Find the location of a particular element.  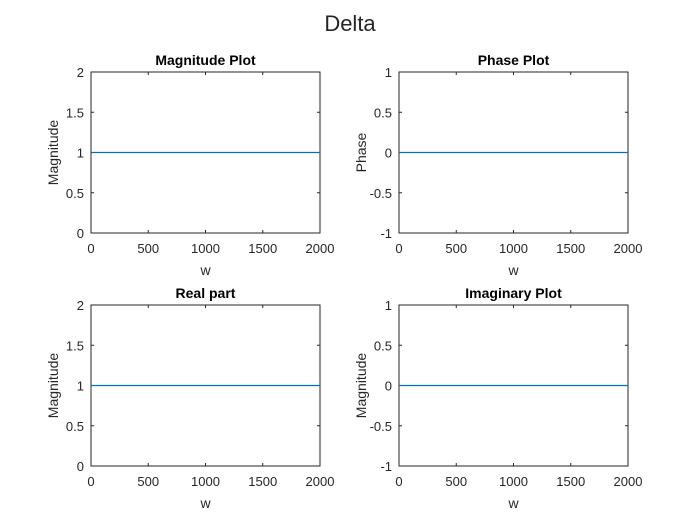

subplot-title: Imaginary Plot is located at coordinates (513, 293).